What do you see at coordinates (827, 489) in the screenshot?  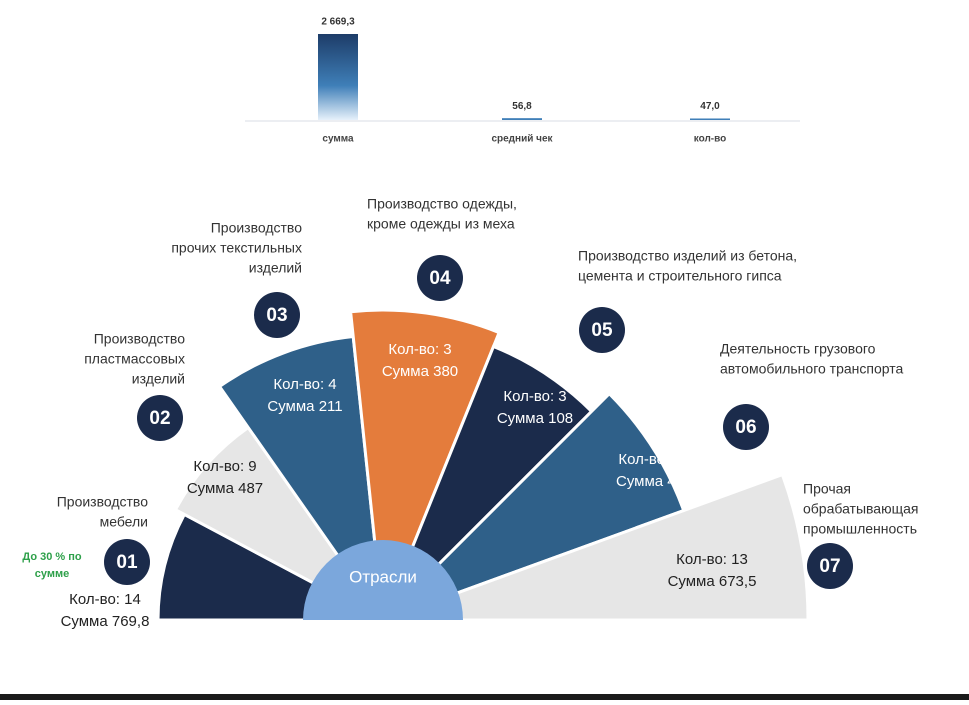 I see `sector-label: Прочая` at bounding box center [827, 489].